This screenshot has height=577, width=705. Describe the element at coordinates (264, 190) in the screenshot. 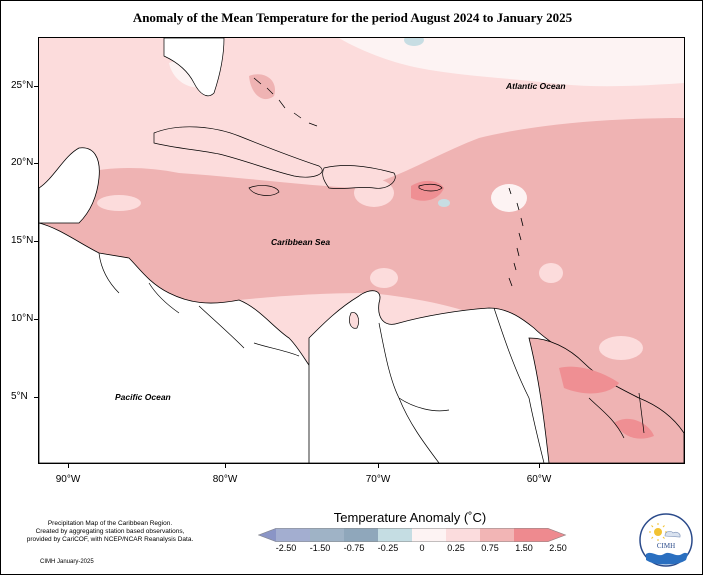

I see `jamaica-outline` at that location.